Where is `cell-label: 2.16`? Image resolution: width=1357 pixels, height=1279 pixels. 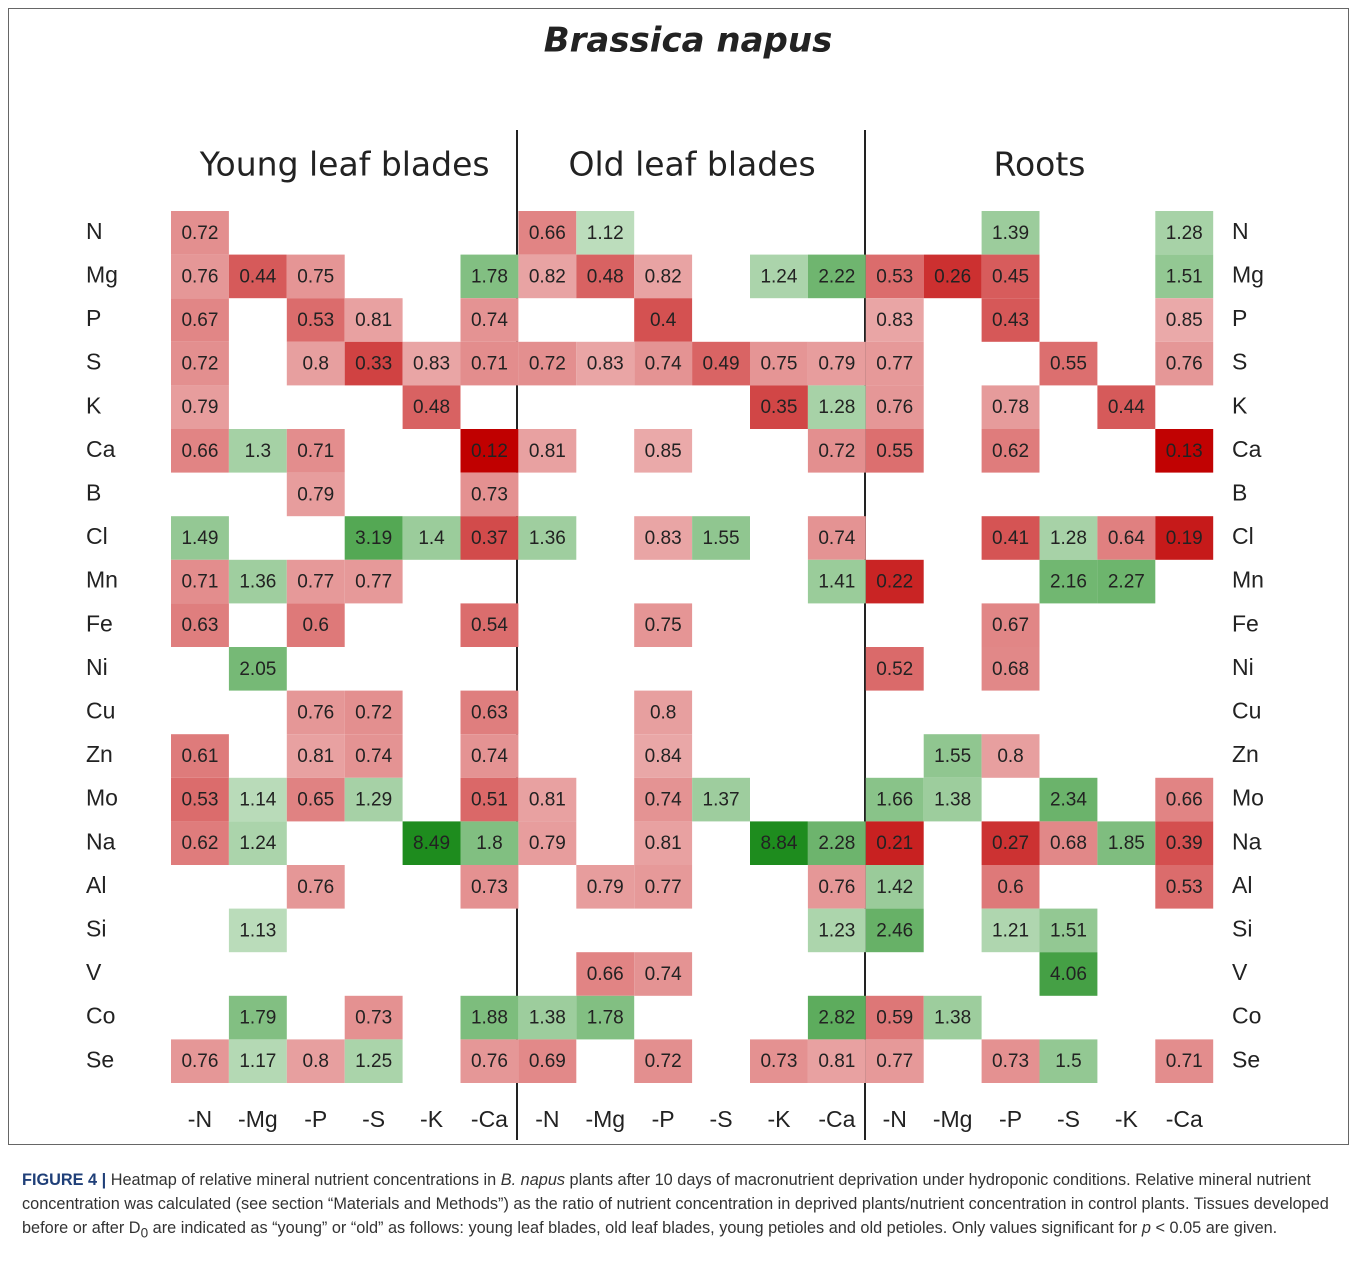 cell-label: 2.16 is located at coordinates (1068, 582).